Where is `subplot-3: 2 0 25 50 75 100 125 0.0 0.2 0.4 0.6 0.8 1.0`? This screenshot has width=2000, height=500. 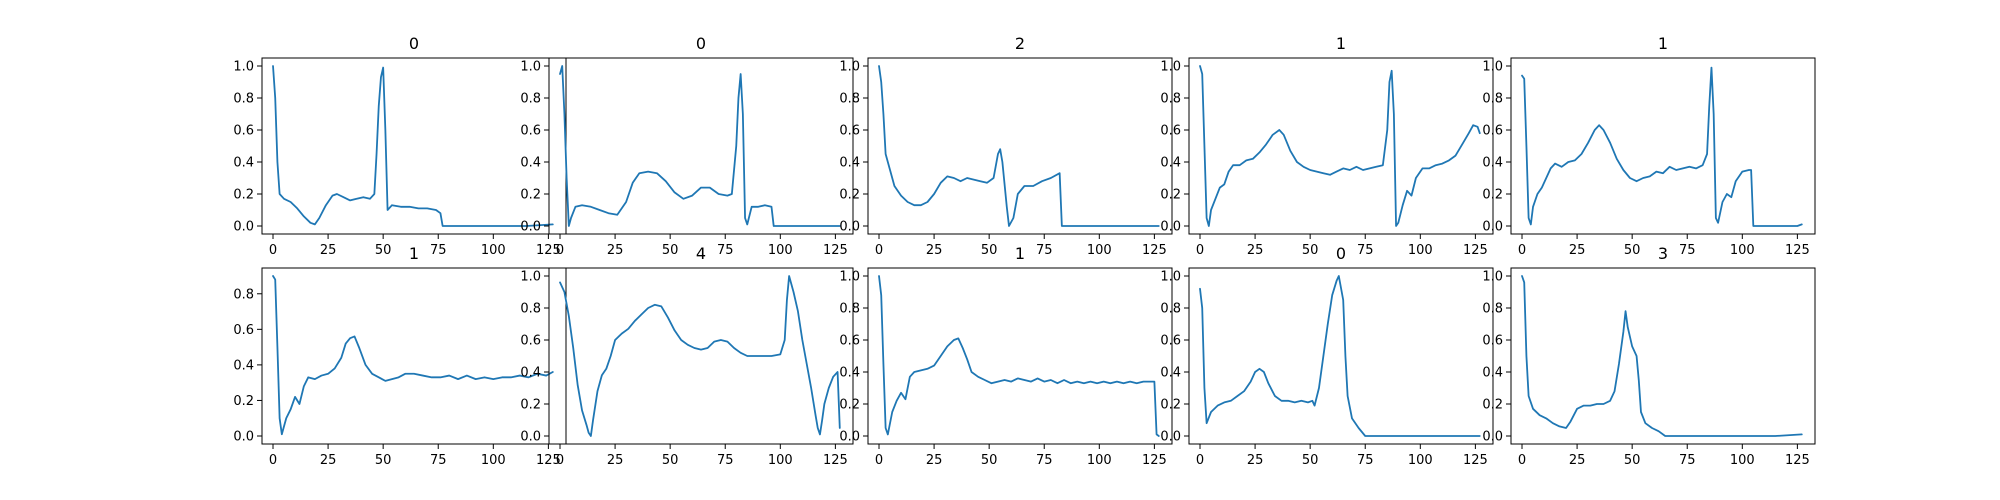 subplot-3: 2 0 25 50 75 100 125 0.0 0.2 0.4 0.6 0.8 1.0 is located at coordinates (1006, 146).